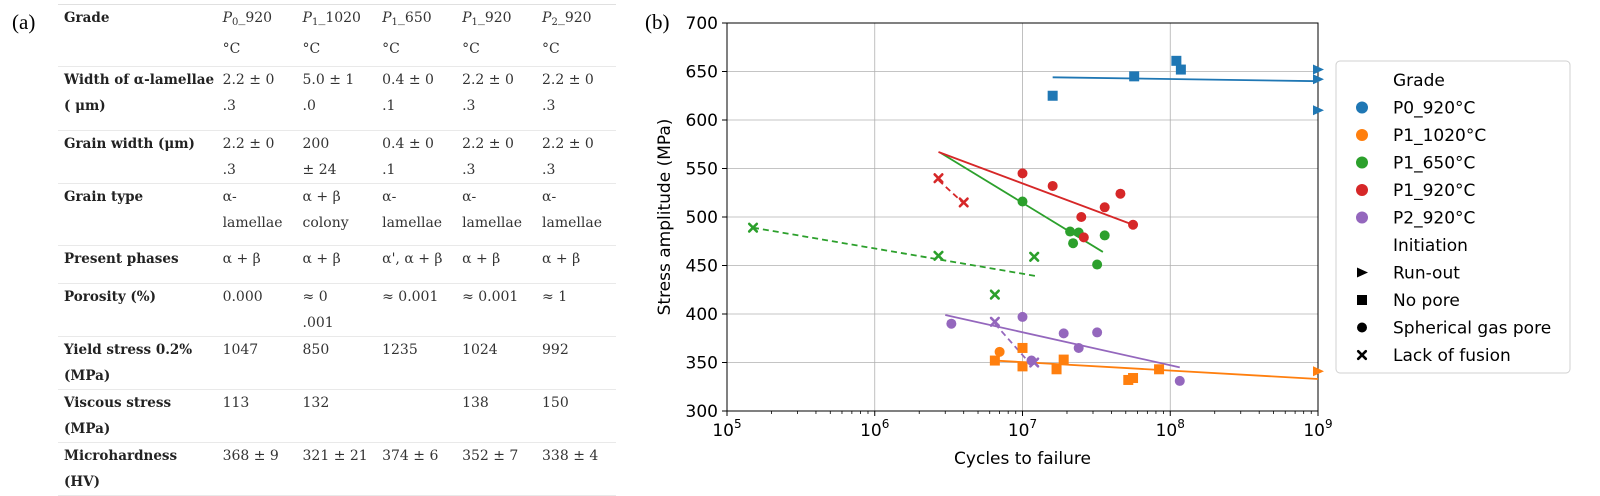 Image resolution: width=1600 pixels, height=496 pixels. I want to click on grade-temperature: _650, so click(414, 18).